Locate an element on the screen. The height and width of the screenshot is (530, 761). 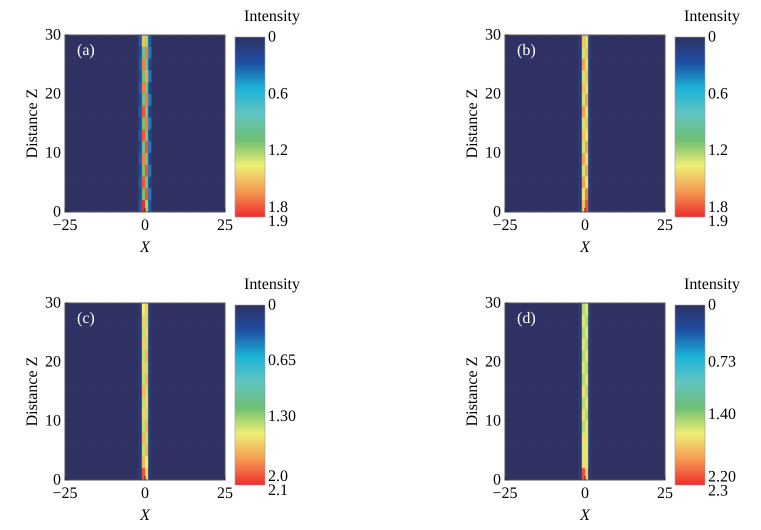
annotation: (a) is located at coordinates (86, 50).